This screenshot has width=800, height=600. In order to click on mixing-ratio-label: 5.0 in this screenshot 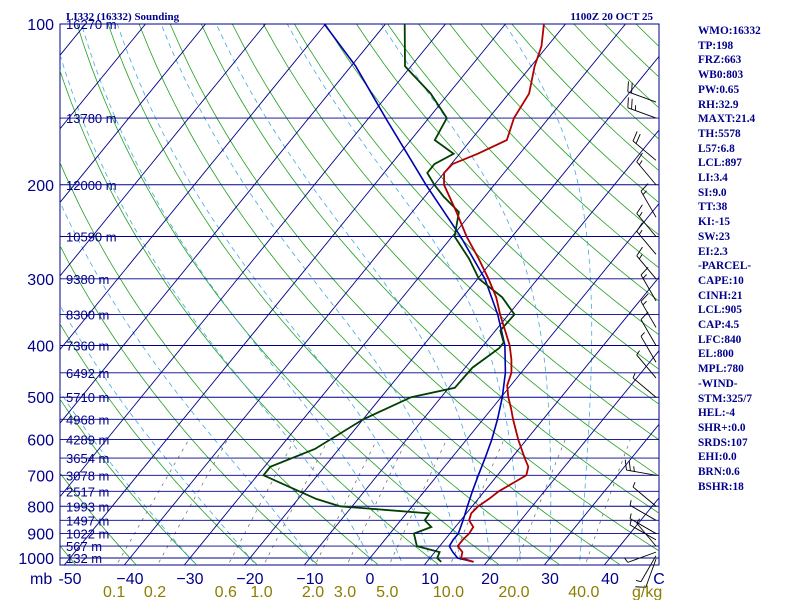, I will do `click(387, 592)`.